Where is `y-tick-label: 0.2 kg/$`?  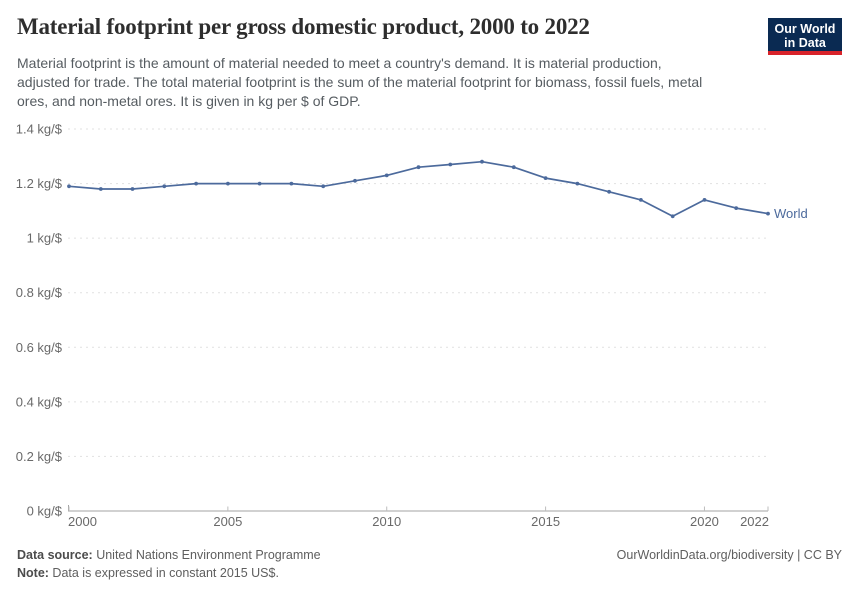
y-tick-label: 0.2 kg/$ is located at coordinates (39, 456).